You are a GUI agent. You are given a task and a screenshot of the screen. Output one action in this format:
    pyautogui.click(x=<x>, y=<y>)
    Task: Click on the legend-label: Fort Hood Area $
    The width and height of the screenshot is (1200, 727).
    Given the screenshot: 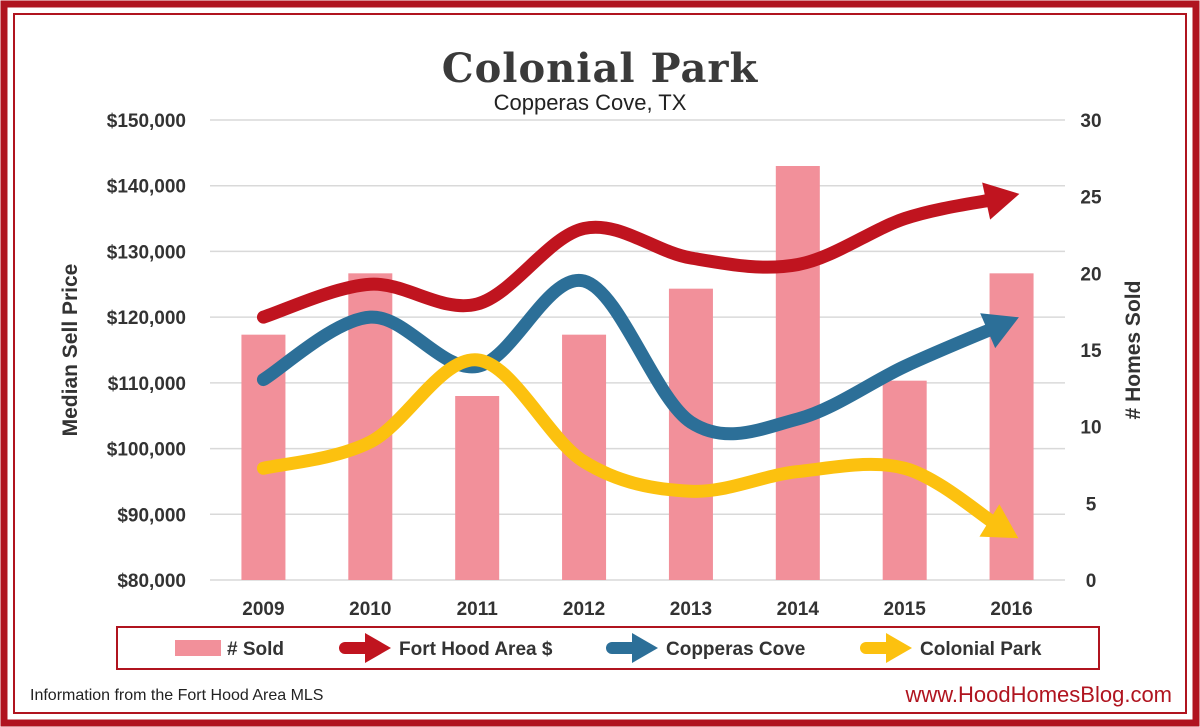 What is the action you would take?
    pyautogui.click(x=476, y=649)
    